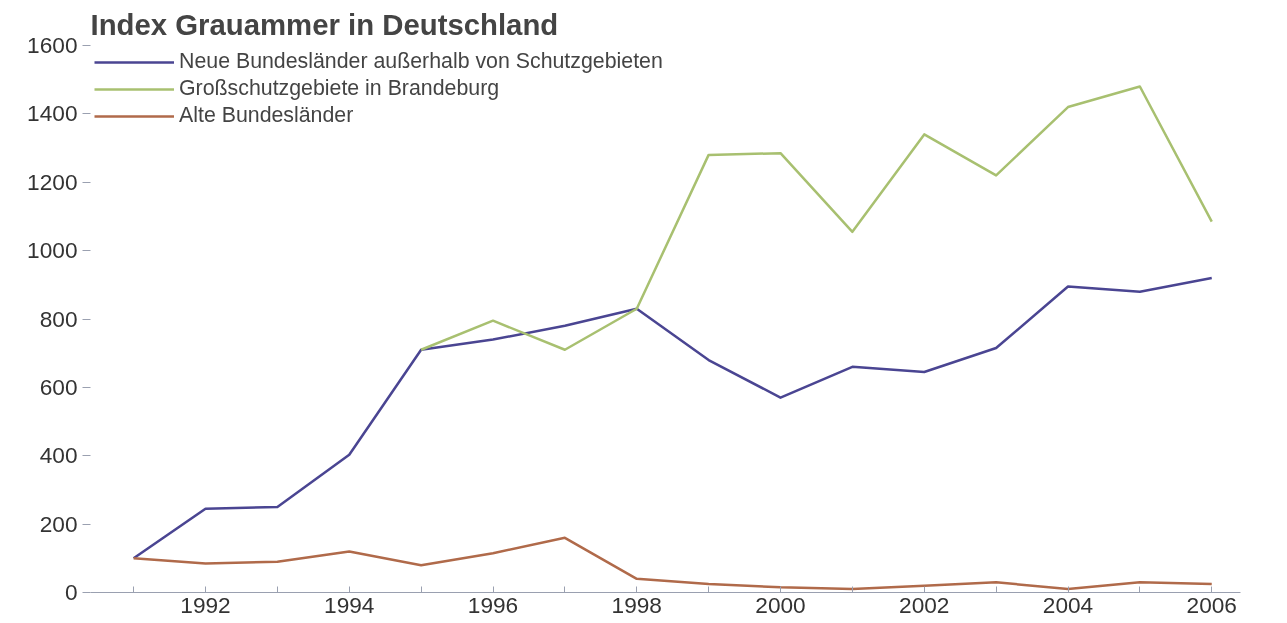 Image resolution: width=1287 pixels, height=623 pixels. What do you see at coordinates (71, 592) in the screenshot?
I see `y-tick-label: 0` at bounding box center [71, 592].